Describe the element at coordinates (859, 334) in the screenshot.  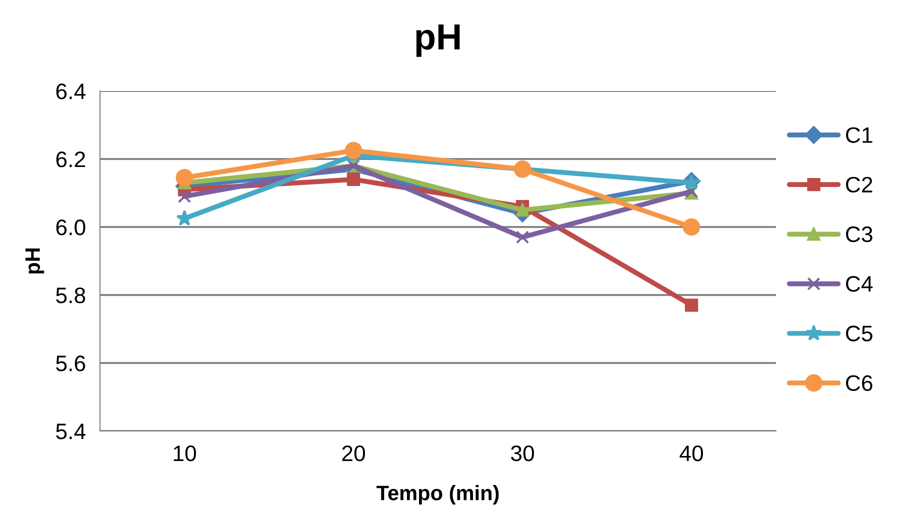
I see `legend-label: C5` at that location.